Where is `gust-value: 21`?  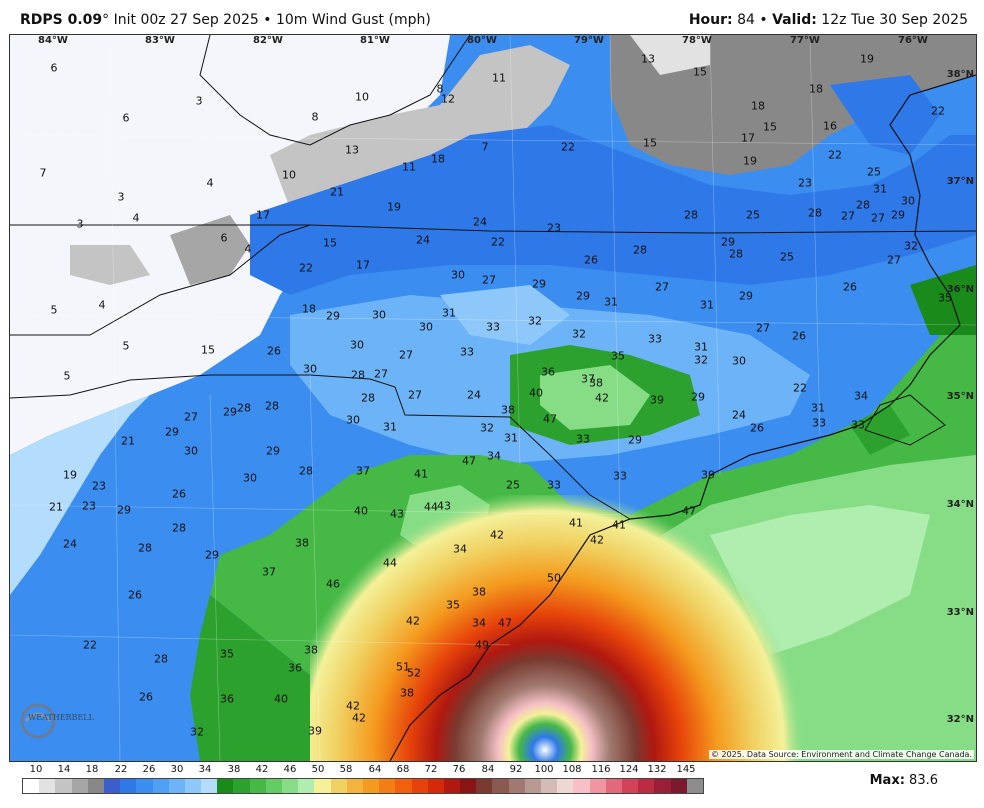
gust-value: 21 is located at coordinates (128, 441).